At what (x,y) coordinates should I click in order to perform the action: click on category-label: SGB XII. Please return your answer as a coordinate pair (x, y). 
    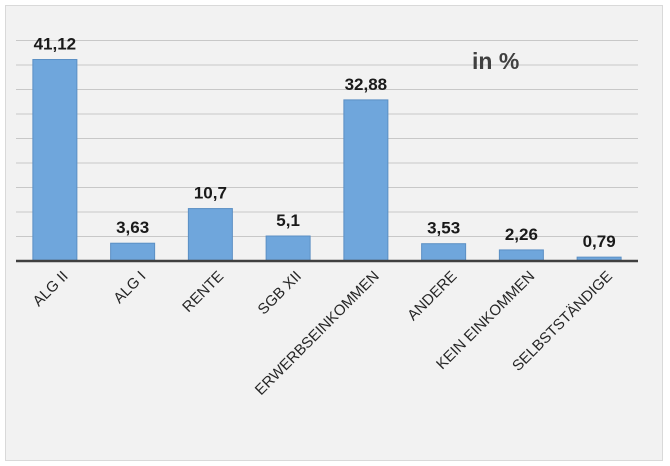
    Looking at the image, I should click on (280, 293).